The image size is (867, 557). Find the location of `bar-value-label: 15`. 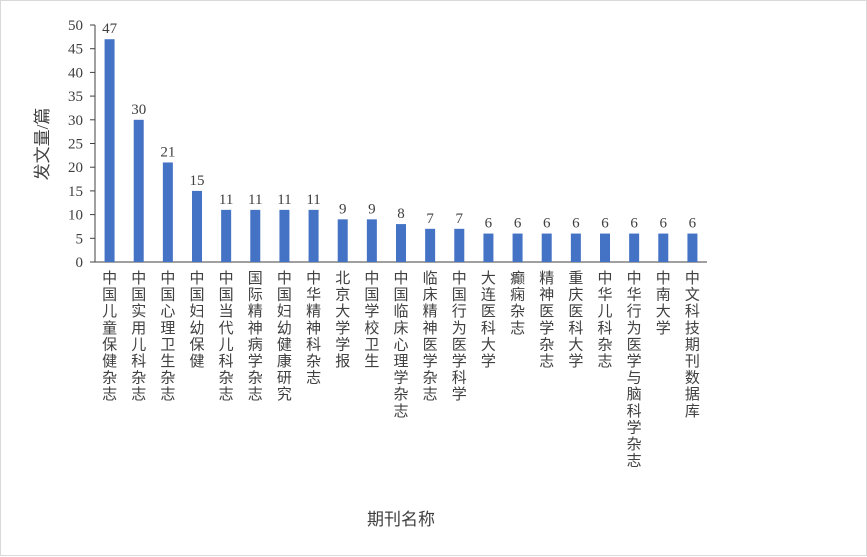

bar-value-label: 15 is located at coordinates (197, 181).